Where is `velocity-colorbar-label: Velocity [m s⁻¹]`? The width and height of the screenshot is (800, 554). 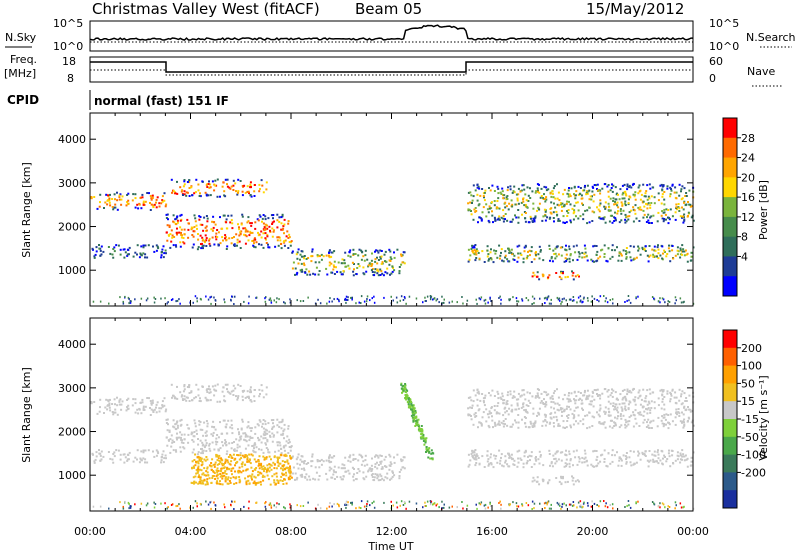 velocity-colorbar-label: Velocity [m s⁻¹] is located at coordinates (763, 417).